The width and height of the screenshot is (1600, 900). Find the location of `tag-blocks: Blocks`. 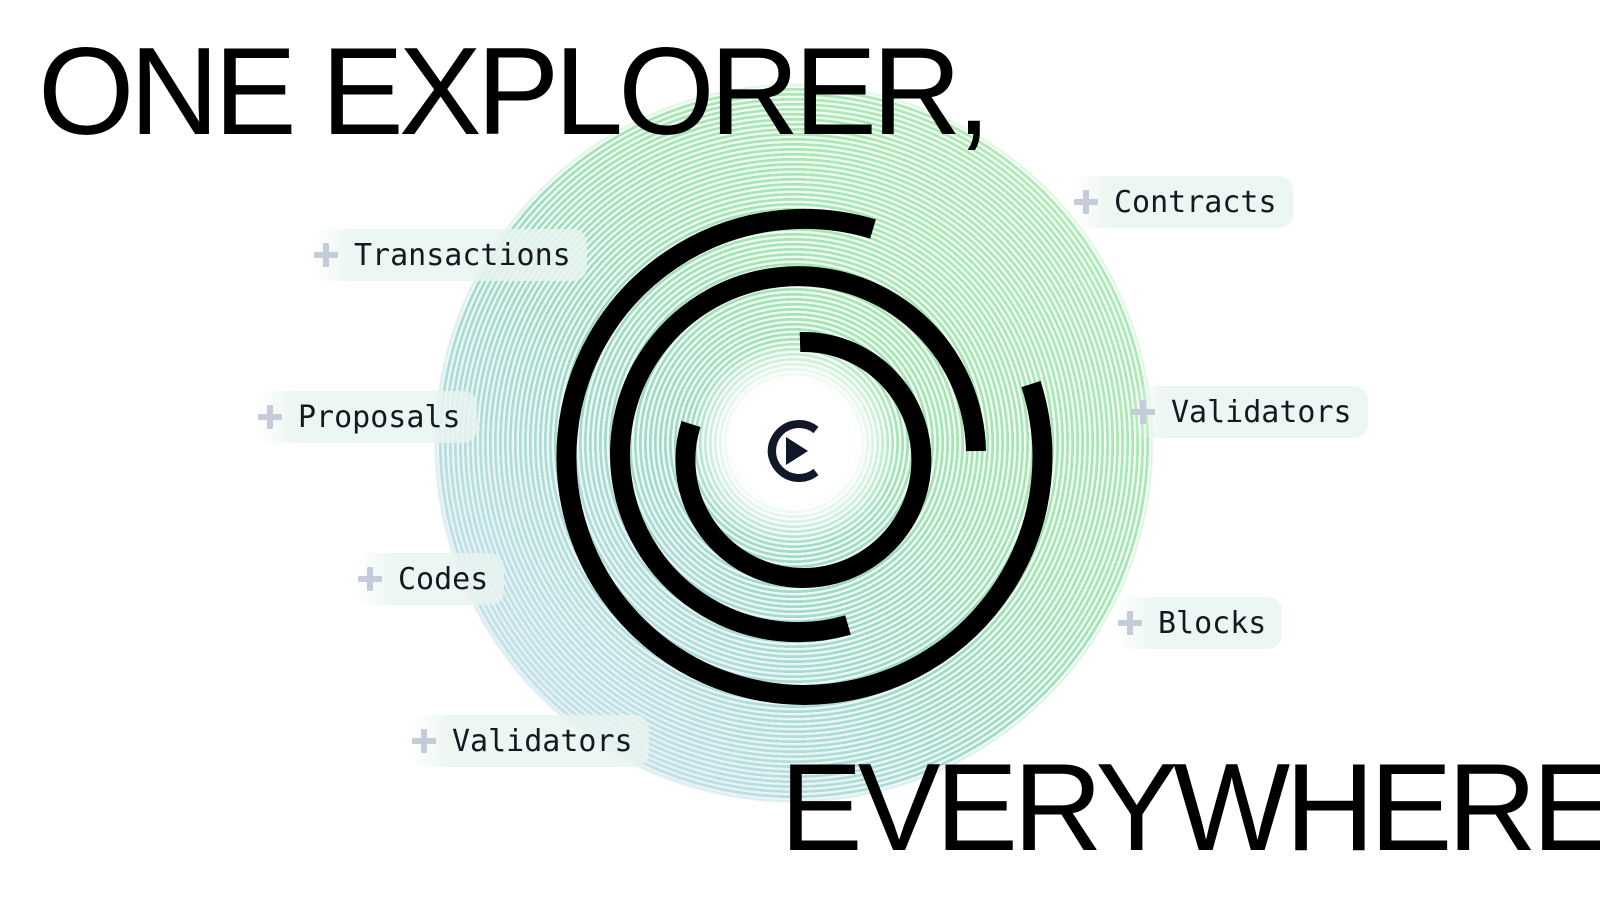

tag-blocks: Blocks is located at coordinates (1199, 623).